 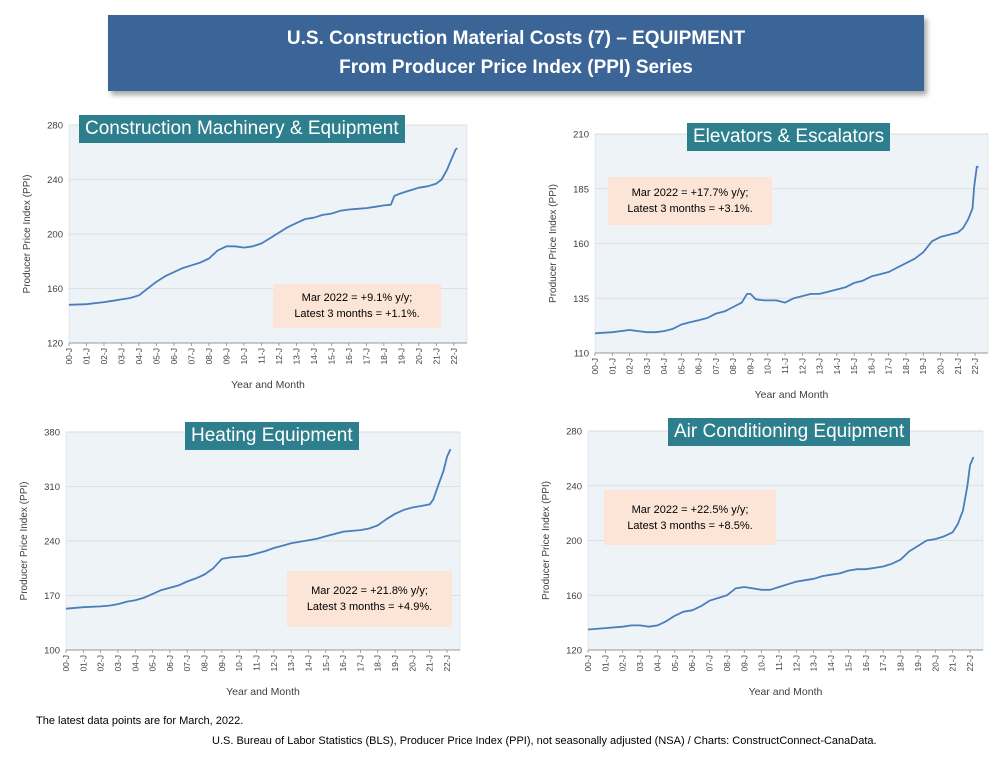 I want to click on note-line-3mo: Latest 3 months = +3.1%., so click(x=690, y=209).